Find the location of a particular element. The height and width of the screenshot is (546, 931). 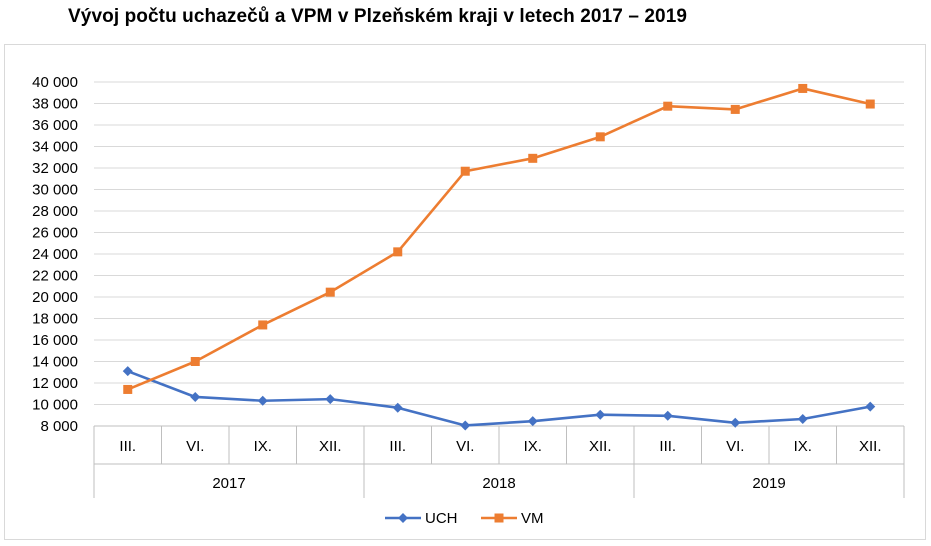

y-tick-label: 32 000 is located at coordinates (55, 168).